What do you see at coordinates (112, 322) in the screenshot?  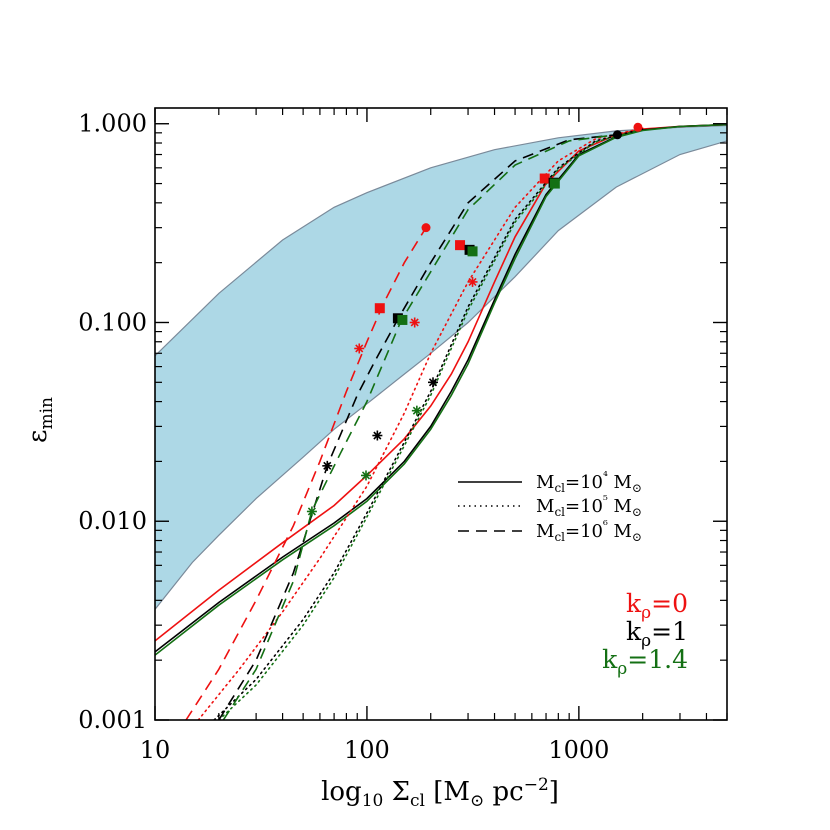 I see `y-tick-label: 0.100` at bounding box center [112, 322].